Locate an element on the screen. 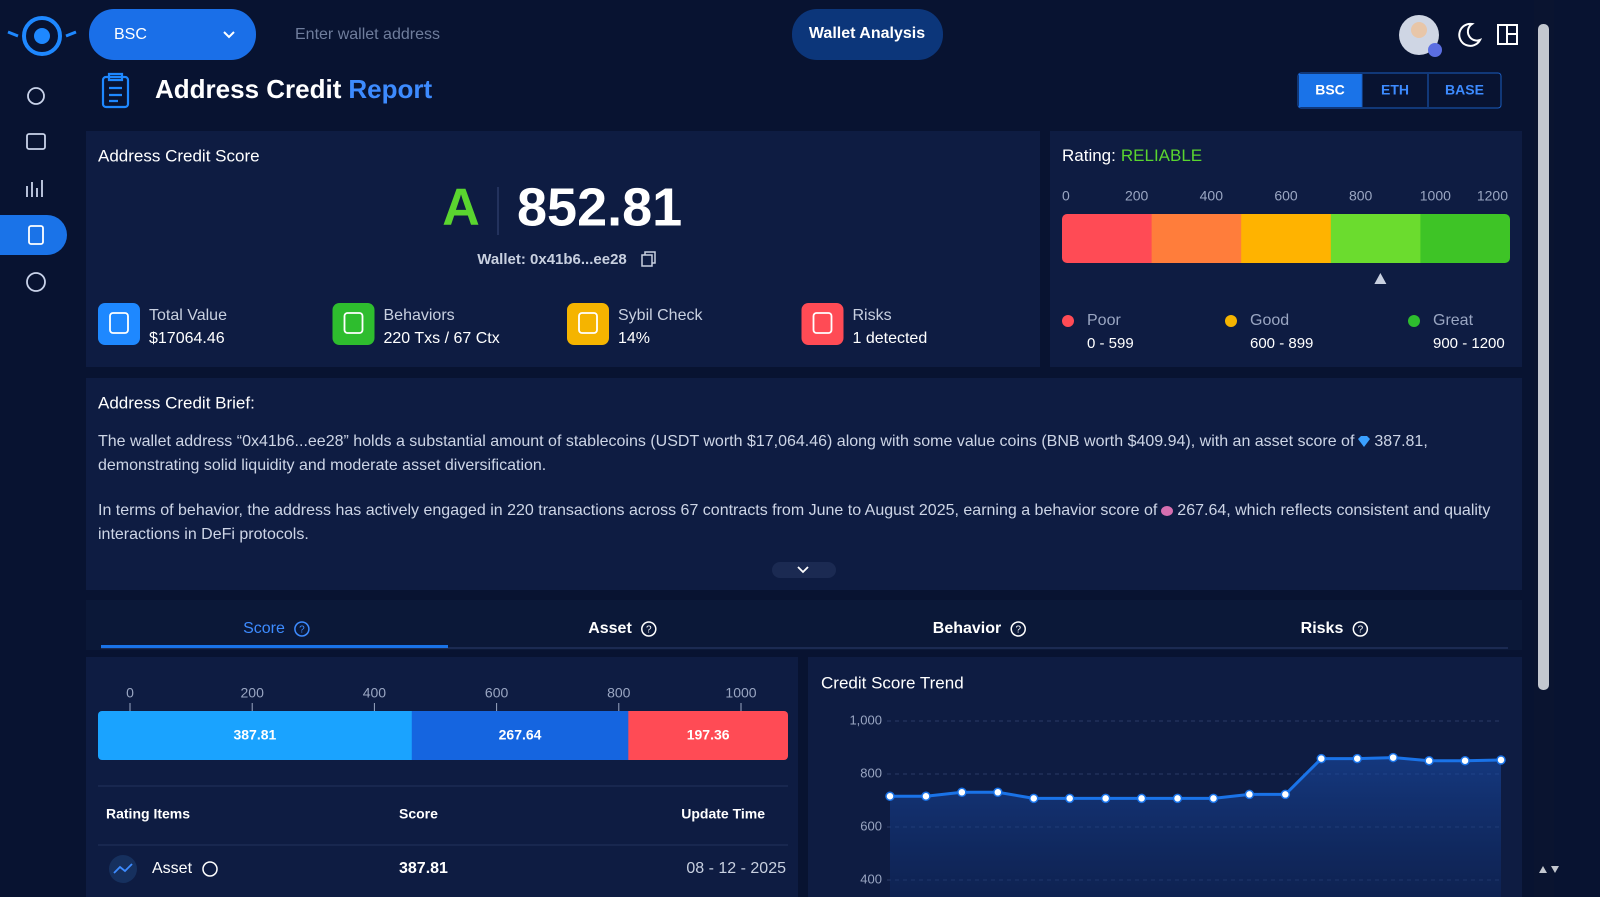 This screenshot has height=897, width=1600. gauge-tick-label: 800 is located at coordinates (1361, 196).